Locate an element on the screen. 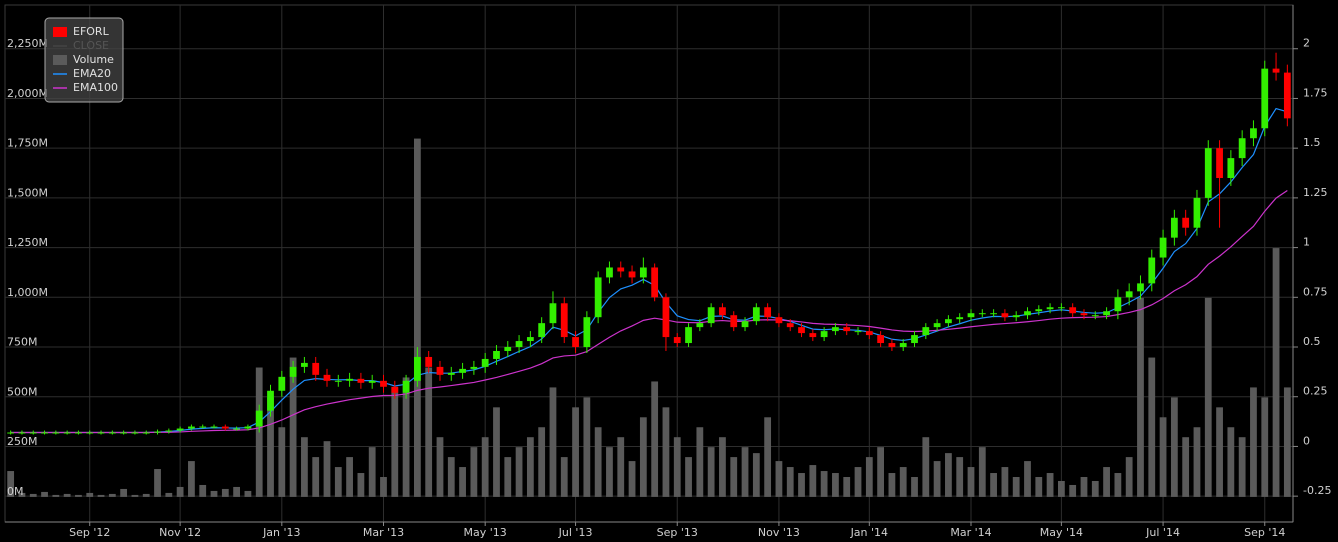  y2-tick-label: 500M is located at coordinates (22, 391).